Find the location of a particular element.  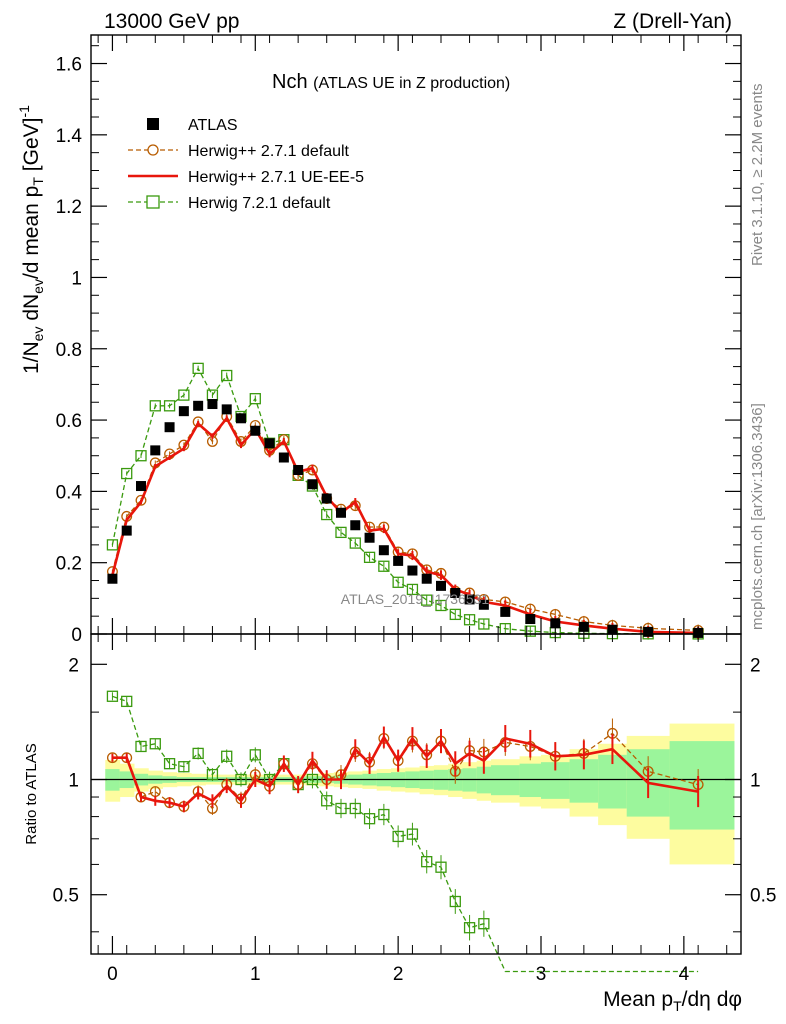

plot-title-main: Nch (ATLAS UE in Z production) is located at coordinates (391, 82).